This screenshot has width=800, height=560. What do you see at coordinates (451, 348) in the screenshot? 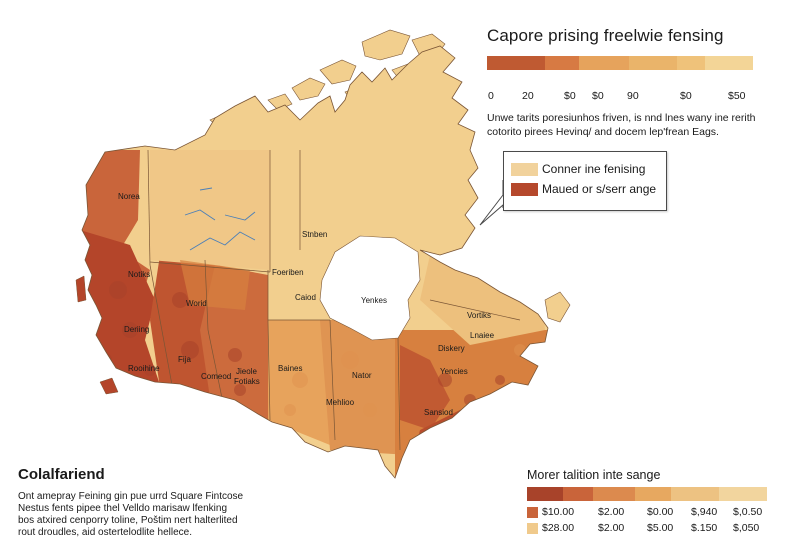
I see `map-label: Diskery` at bounding box center [451, 348].